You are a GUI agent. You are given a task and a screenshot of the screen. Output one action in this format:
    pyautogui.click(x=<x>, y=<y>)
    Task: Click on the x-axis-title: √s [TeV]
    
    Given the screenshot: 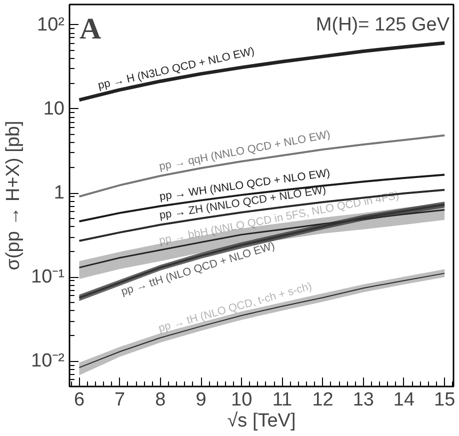 What is the action you would take?
    pyautogui.click(x=261, y=421)
    